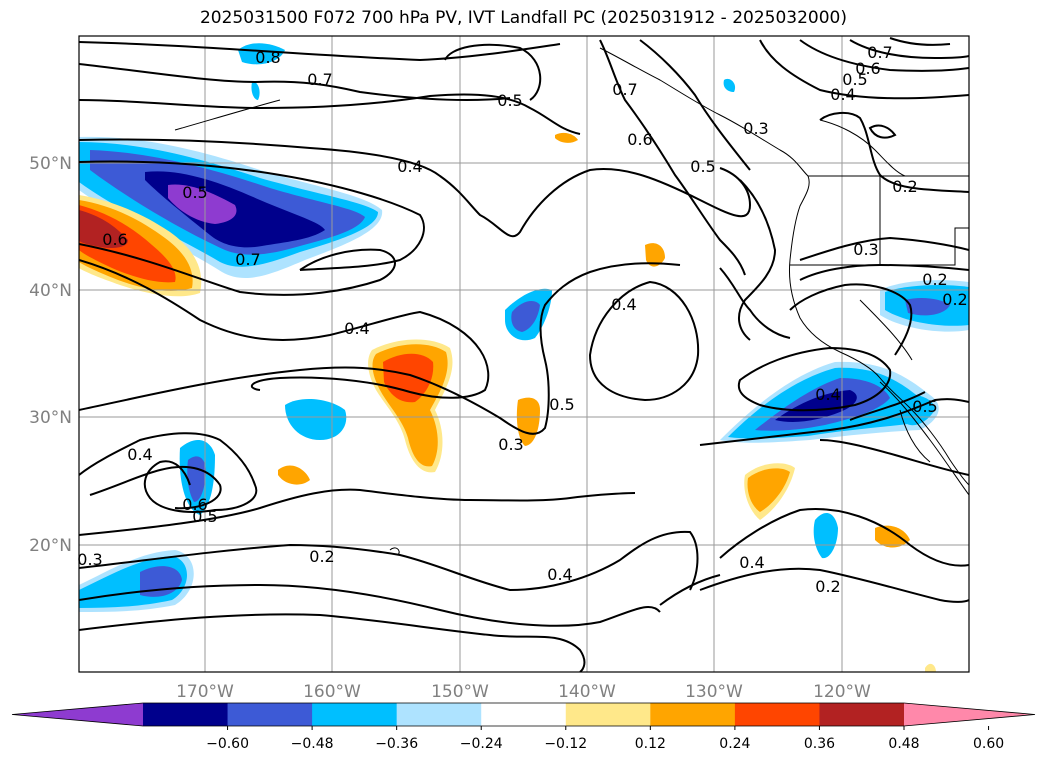 The height and width of the screenshot is (765, 1047). What do you see at coordinates (267, 57) in the screenshot?
I see `contour-label: 0.8` at bounding box center [267, 57].